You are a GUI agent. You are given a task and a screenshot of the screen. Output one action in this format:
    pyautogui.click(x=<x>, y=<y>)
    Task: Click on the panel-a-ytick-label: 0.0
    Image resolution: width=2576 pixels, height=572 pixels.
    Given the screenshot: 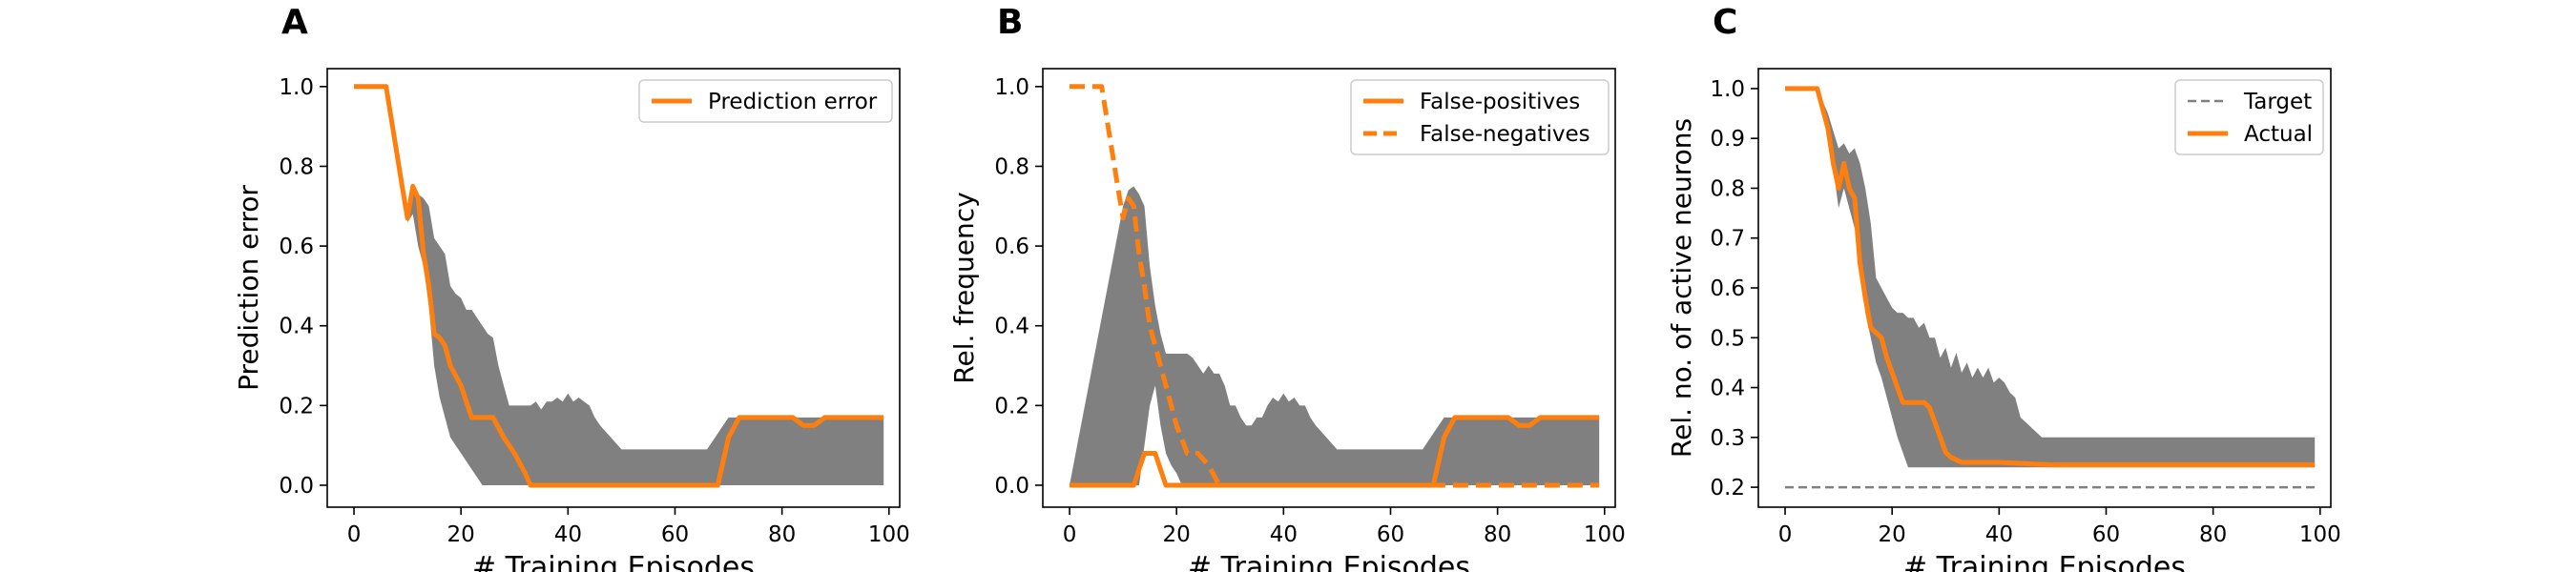 What is the action you would take?
    pyautogui.click(x=296, y=487)
    